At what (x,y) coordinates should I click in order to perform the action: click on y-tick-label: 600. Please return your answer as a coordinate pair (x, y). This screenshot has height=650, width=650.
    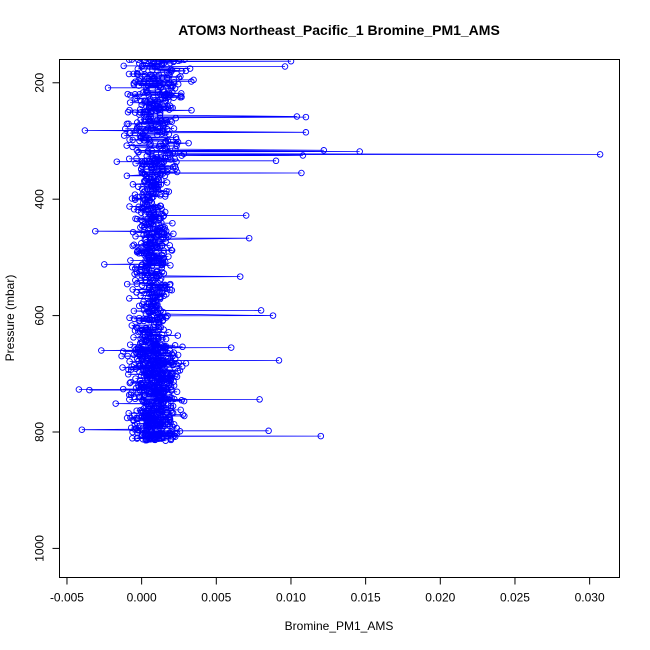
    Looking at the image, I should click on (40, 315).